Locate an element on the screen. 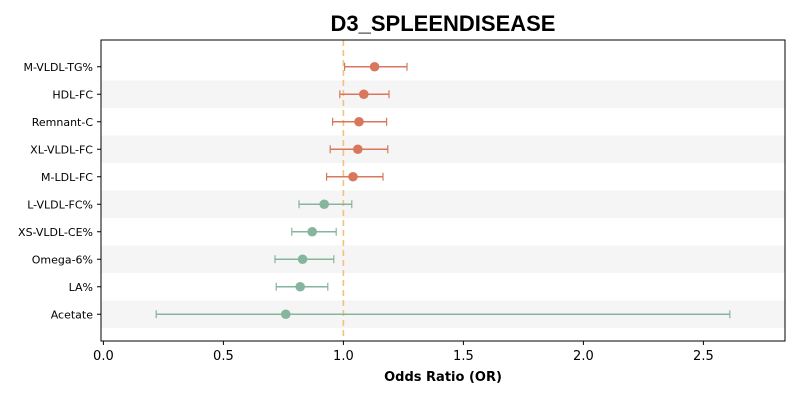  y-tick-label: Remnant-C is located at coordinates (63, 122).